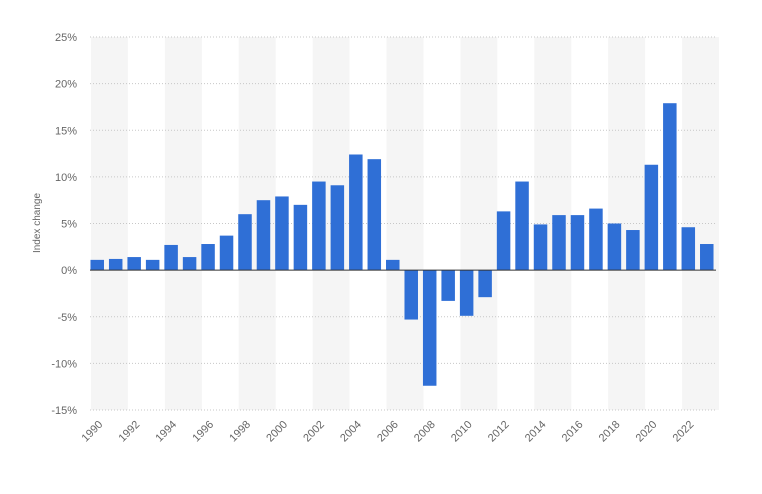 This screenshot has height=494, width=762. I want to click on bar-2023, so click(707, 257).